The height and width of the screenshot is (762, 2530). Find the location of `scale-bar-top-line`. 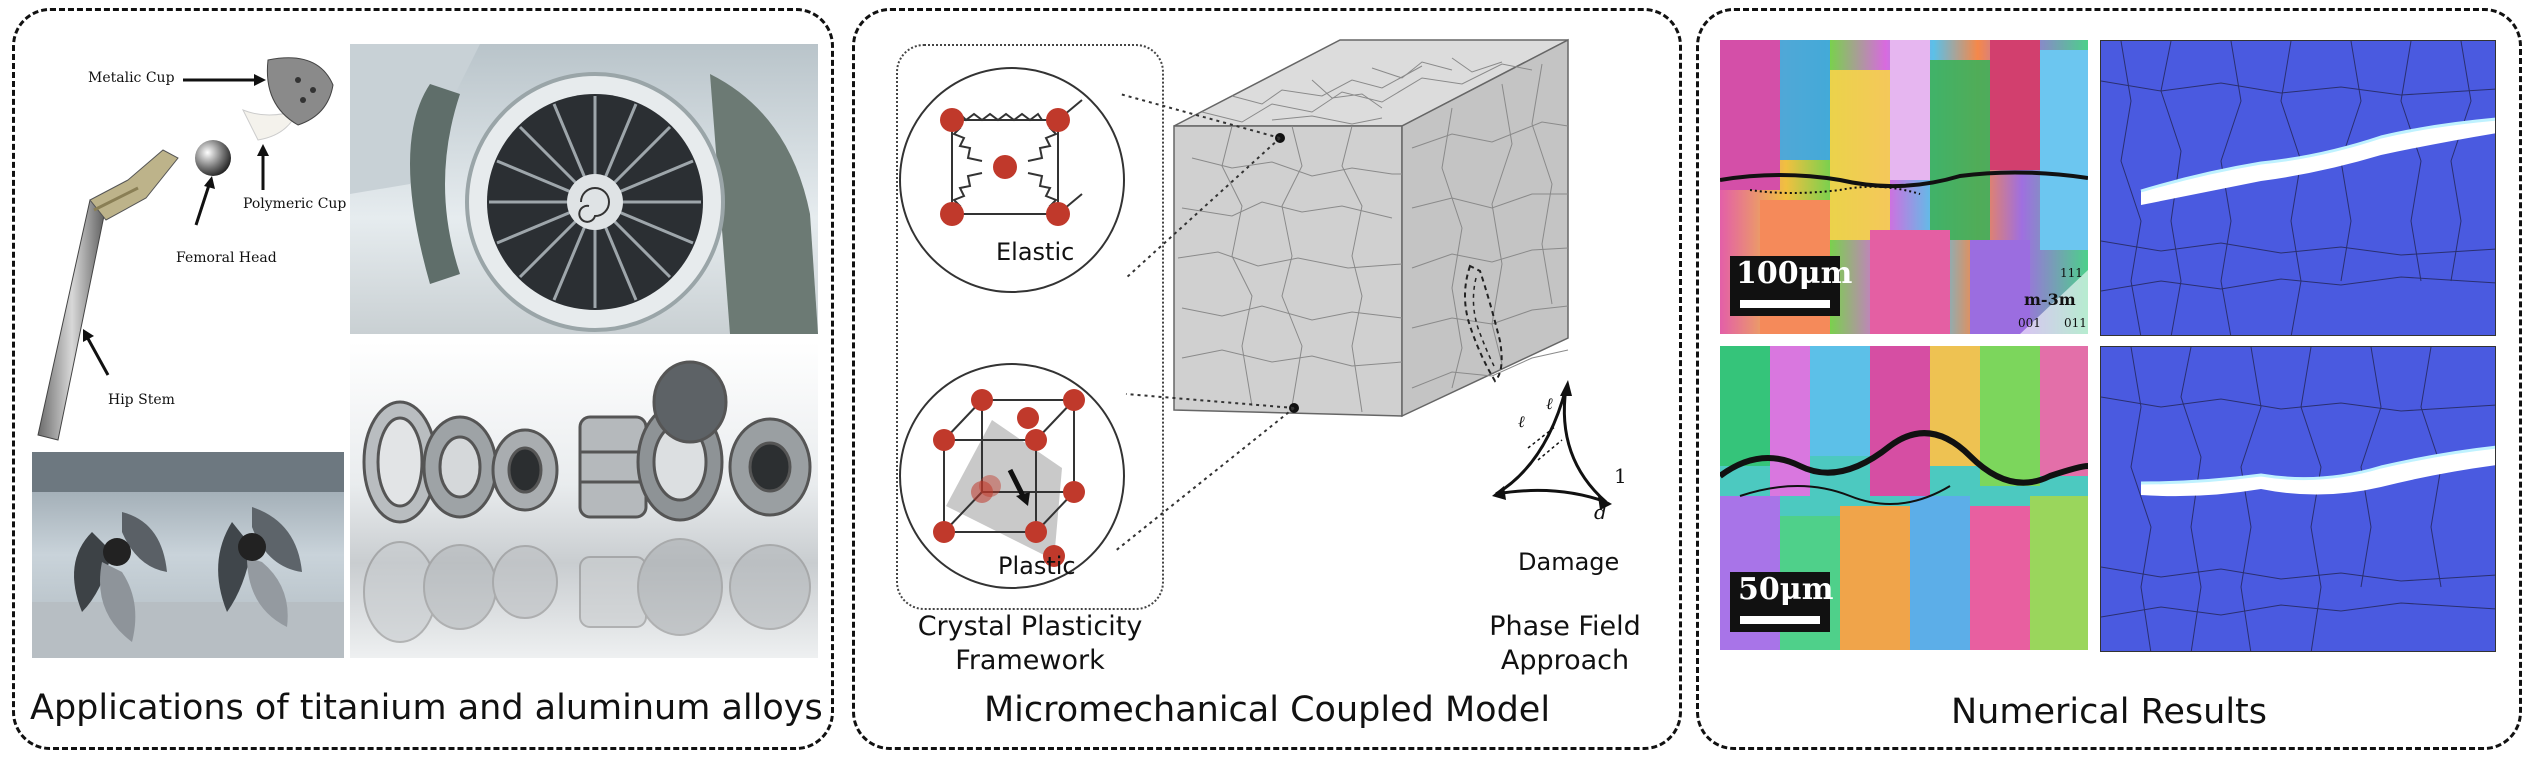

scale-bar-top-line is located at coordinates (1785, 304).